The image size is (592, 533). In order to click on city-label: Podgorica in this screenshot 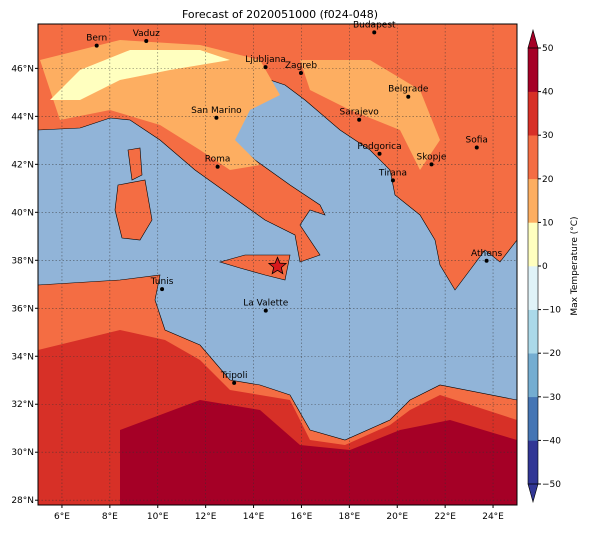, I will do `click(379, 147)`.